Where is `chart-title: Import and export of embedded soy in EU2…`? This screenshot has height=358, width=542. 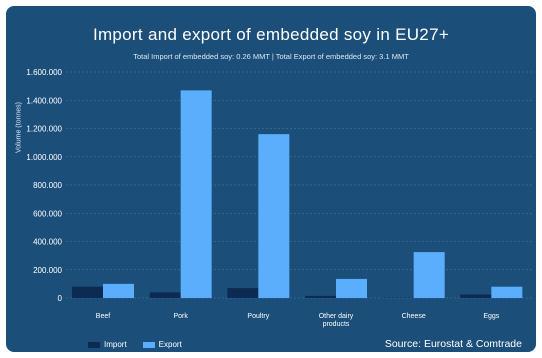
chart-title: Import and export of embedded soy in EU2… is located at coordinates (271, 34).